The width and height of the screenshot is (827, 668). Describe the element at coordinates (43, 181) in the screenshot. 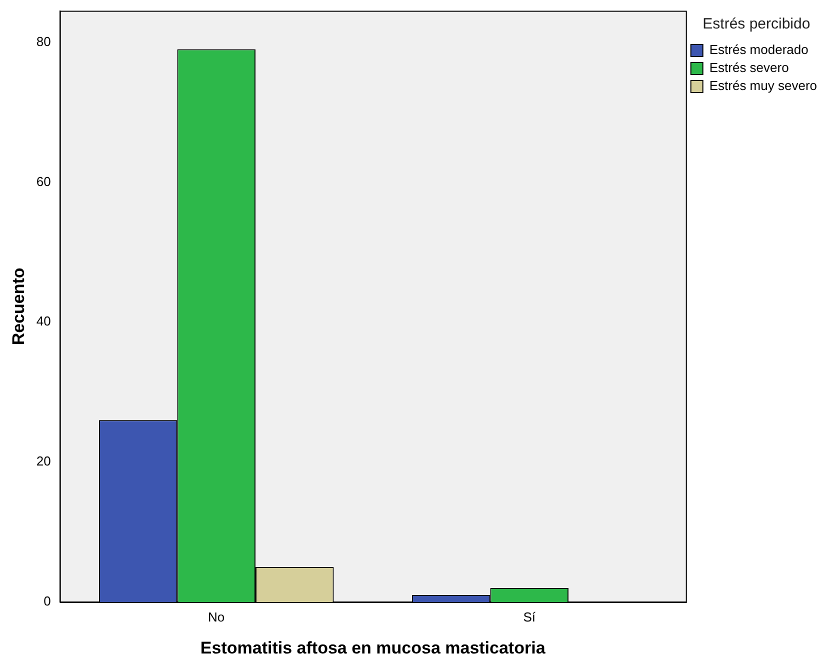

I see `y-tick-label: 60` at that location.